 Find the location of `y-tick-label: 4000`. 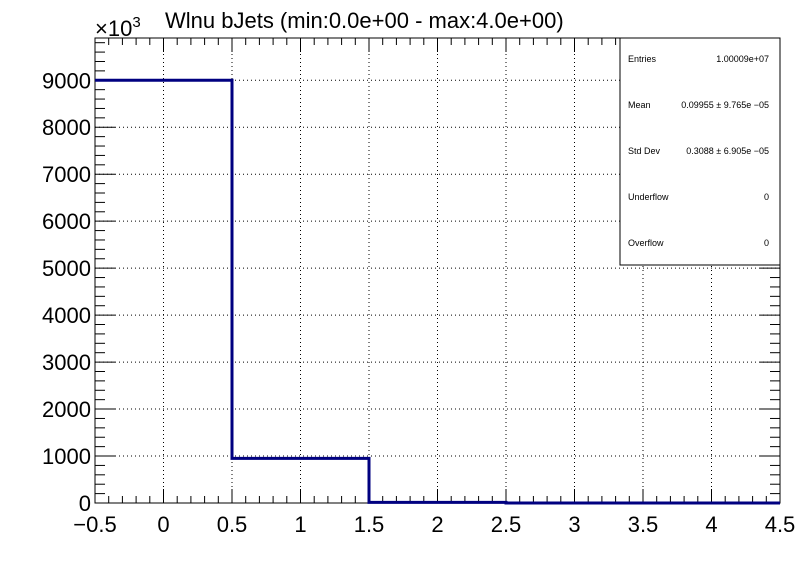

y-tick-label: 4000 is located at coordinates (66, 315).